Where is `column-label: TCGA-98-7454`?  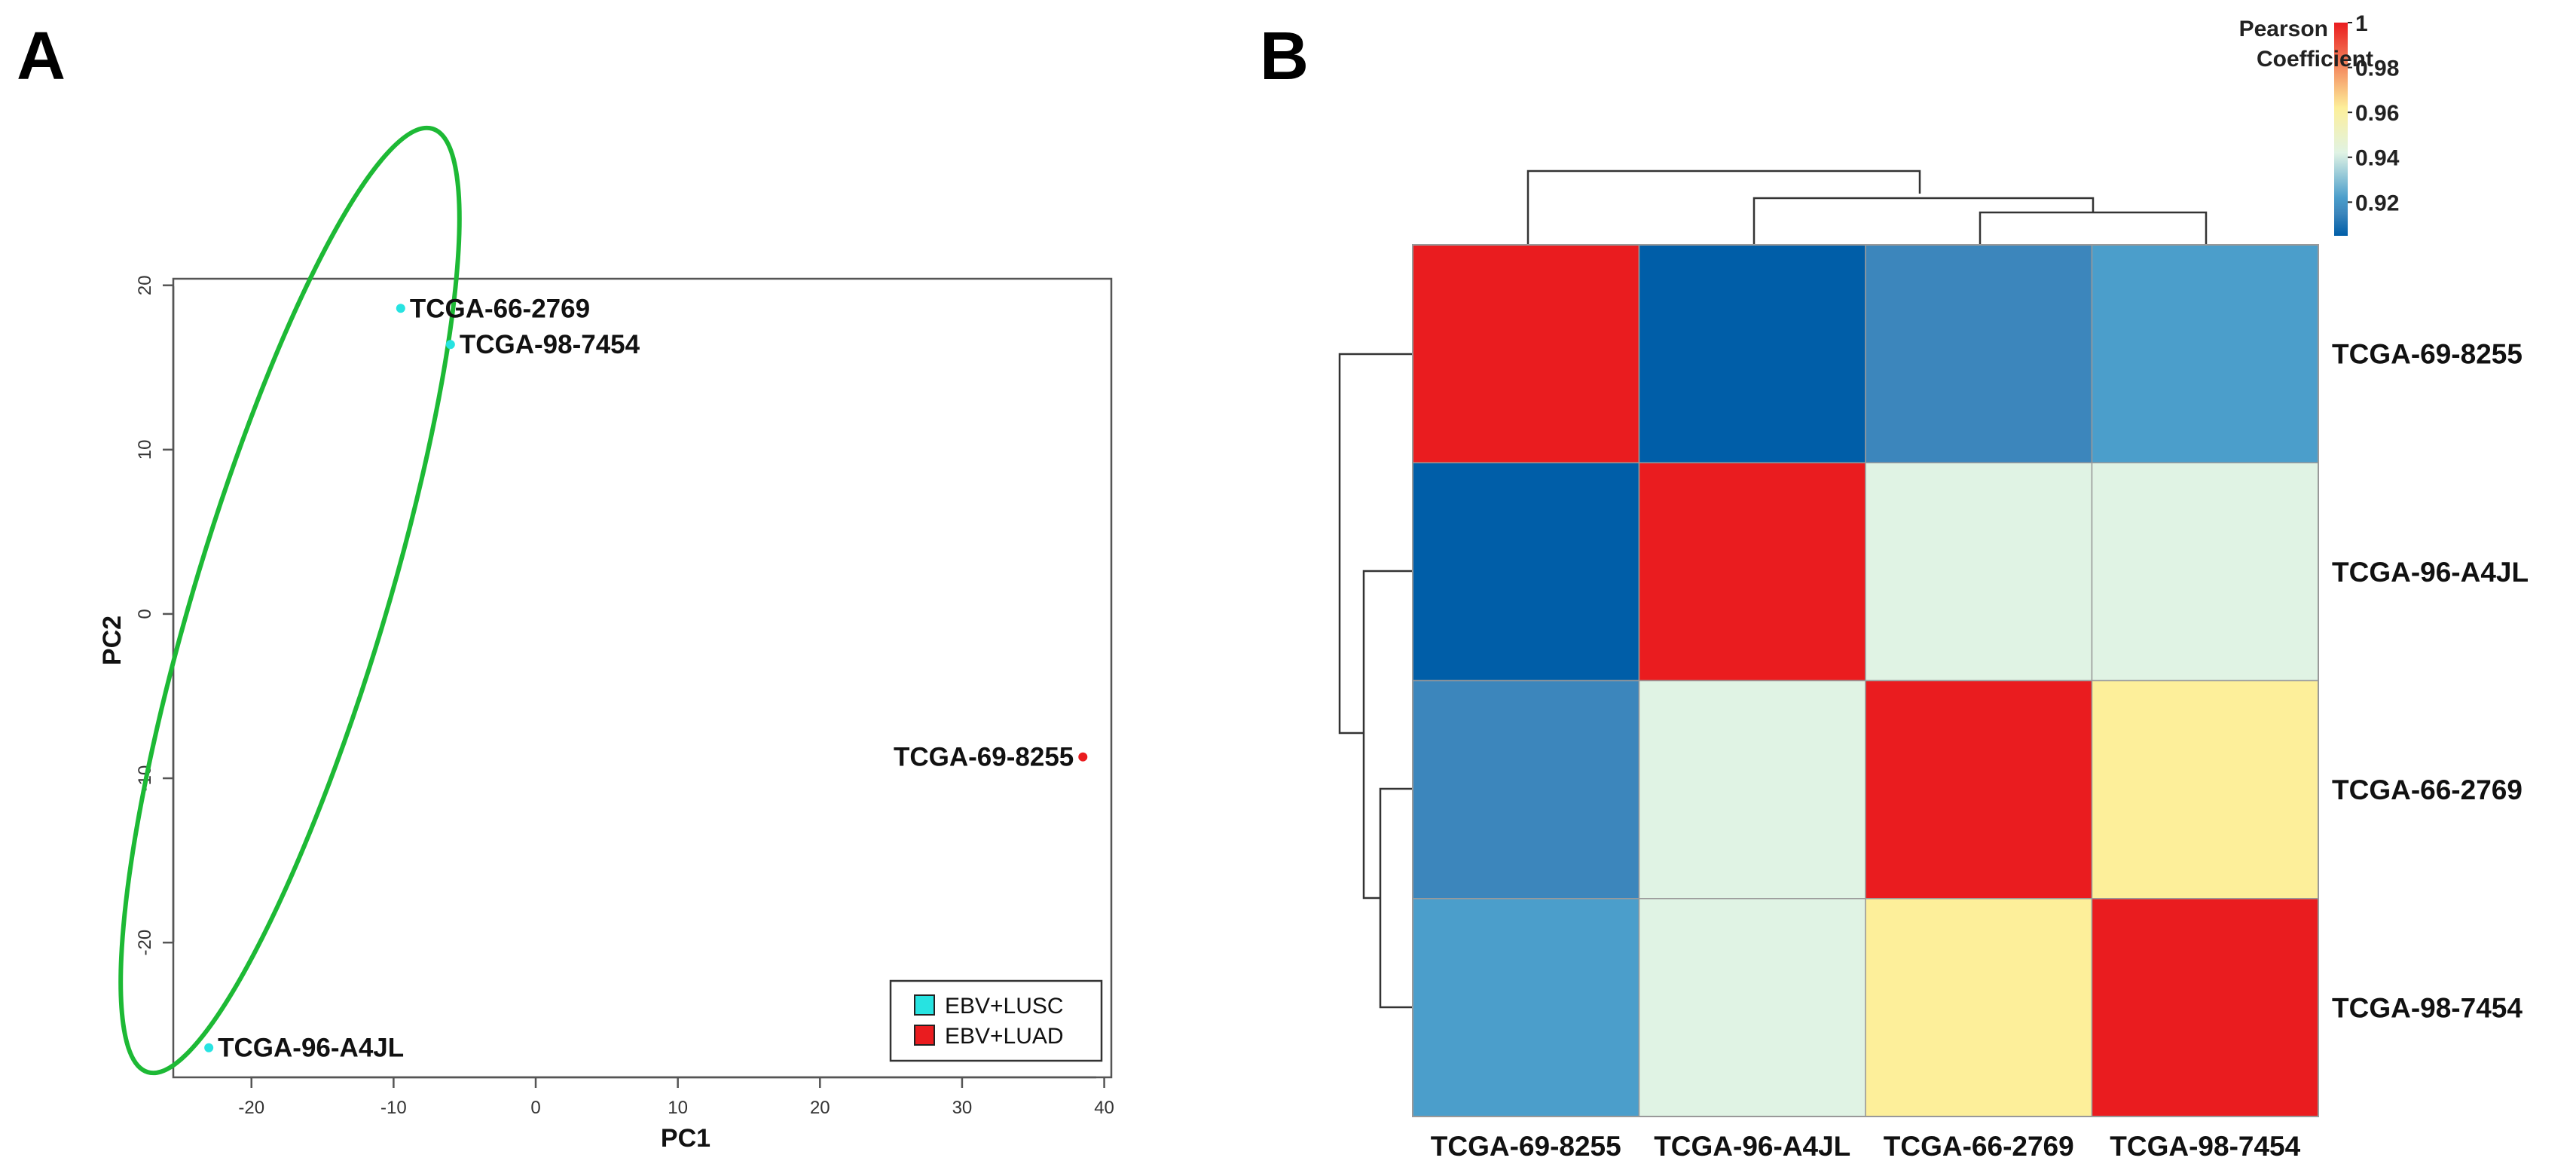 column-label: TCGA-98-7454 is located at coordinates (2205, 1146).